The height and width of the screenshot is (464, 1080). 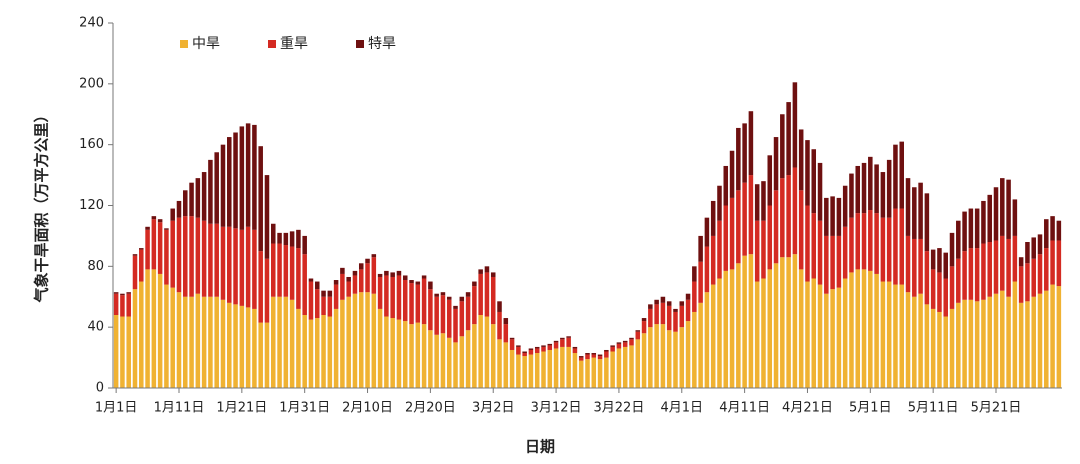 I want to click on y-tick-label: 80, so click(x=95, y=266).